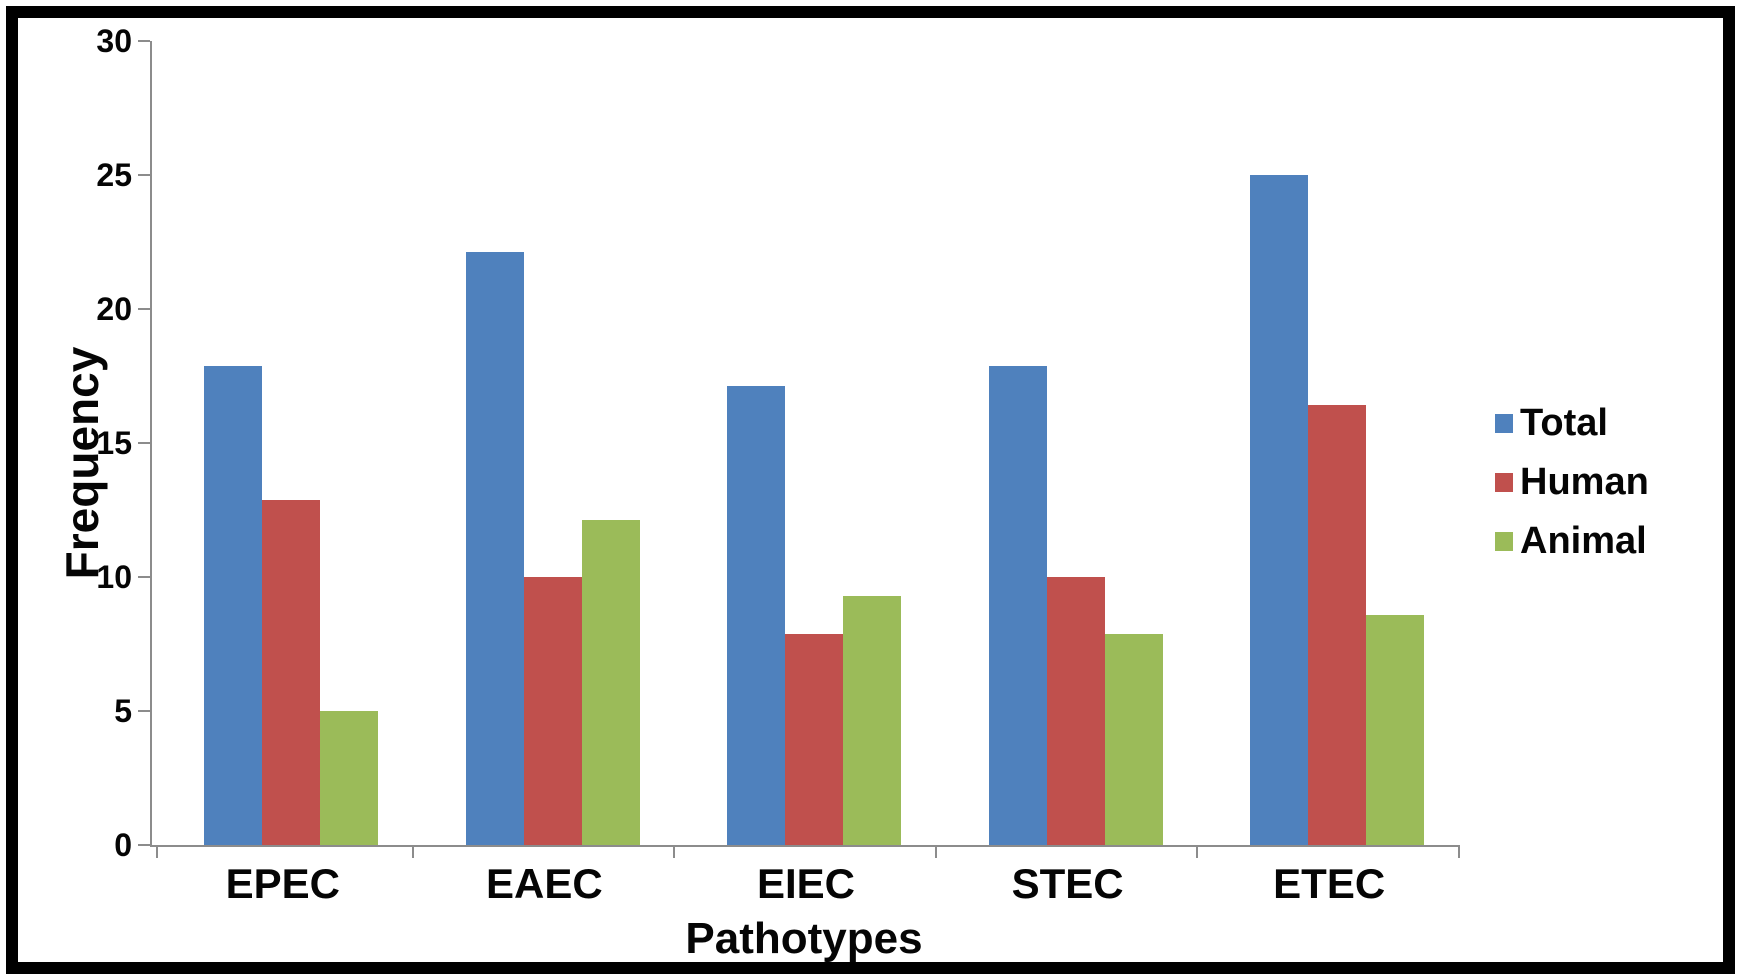  What do you see at coordinates (123, 845) in the screenshot?
I see `y-axis-tick-label-0: 0` at bounding box center [123, 845].